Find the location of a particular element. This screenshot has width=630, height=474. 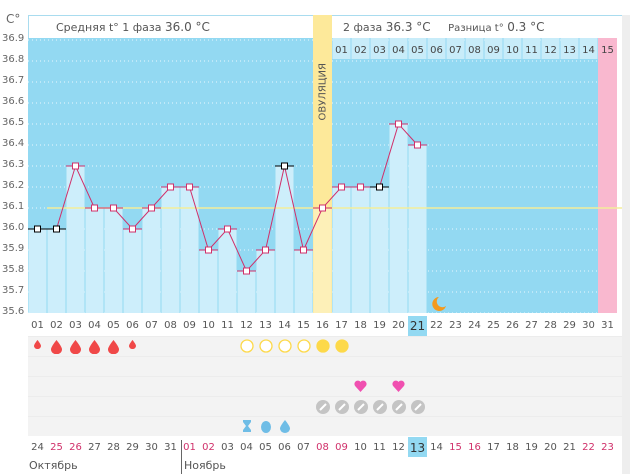

calendar-date: 30 is located at coordinates (151, 447).